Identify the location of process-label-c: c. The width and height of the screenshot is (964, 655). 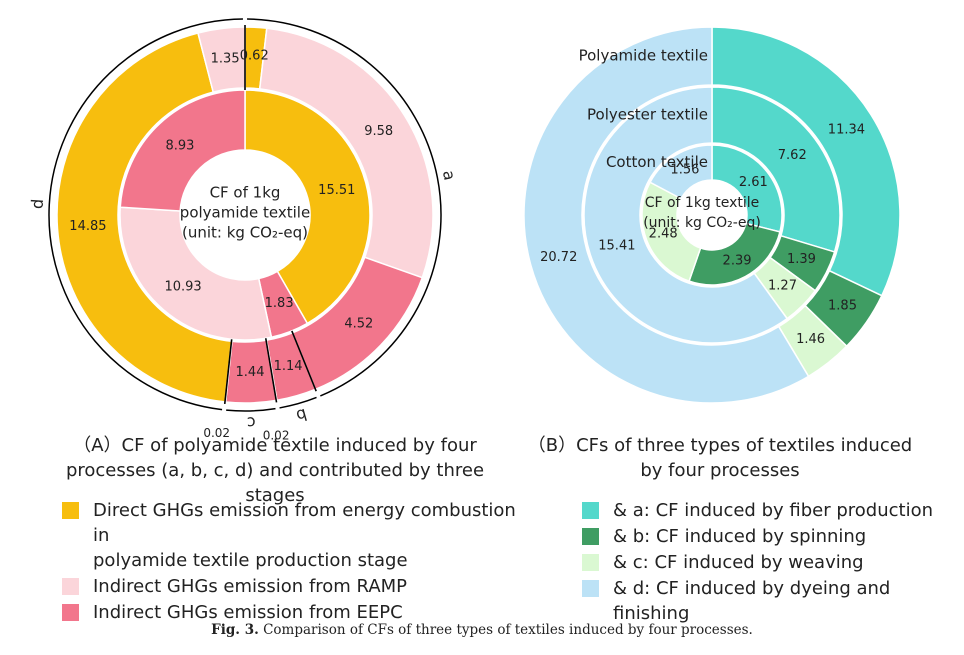
(251, 422).